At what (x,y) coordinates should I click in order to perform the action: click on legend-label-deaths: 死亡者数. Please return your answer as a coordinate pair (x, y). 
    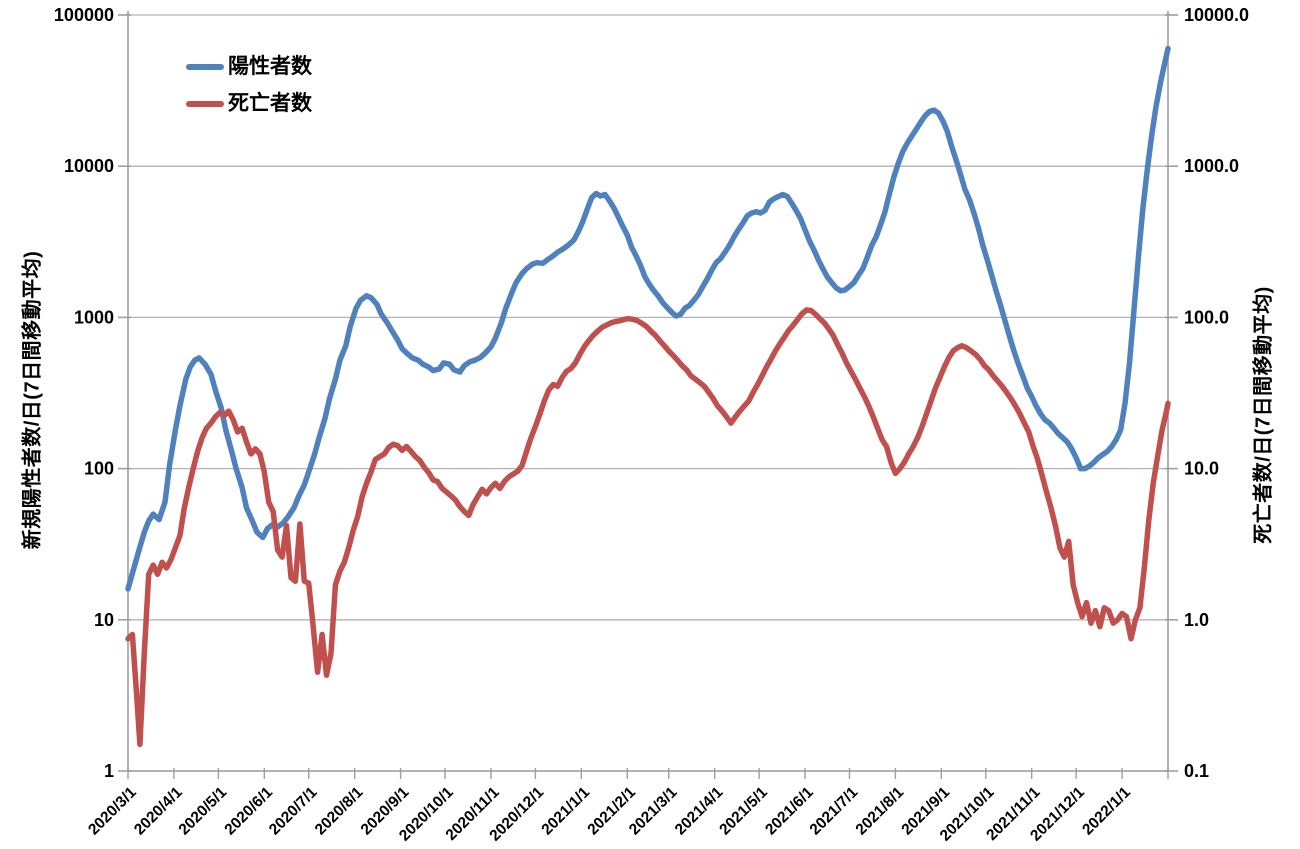
    Looking at the image, I should click on (270, 103).